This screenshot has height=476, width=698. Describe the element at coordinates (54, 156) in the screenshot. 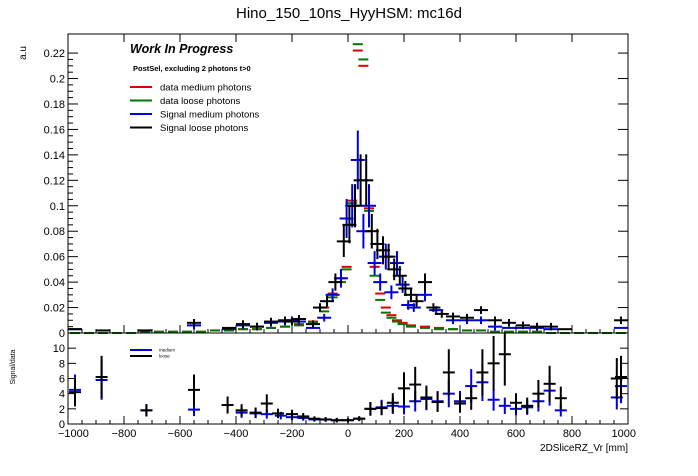

I see `y-tick-label: 0.14` at that location.